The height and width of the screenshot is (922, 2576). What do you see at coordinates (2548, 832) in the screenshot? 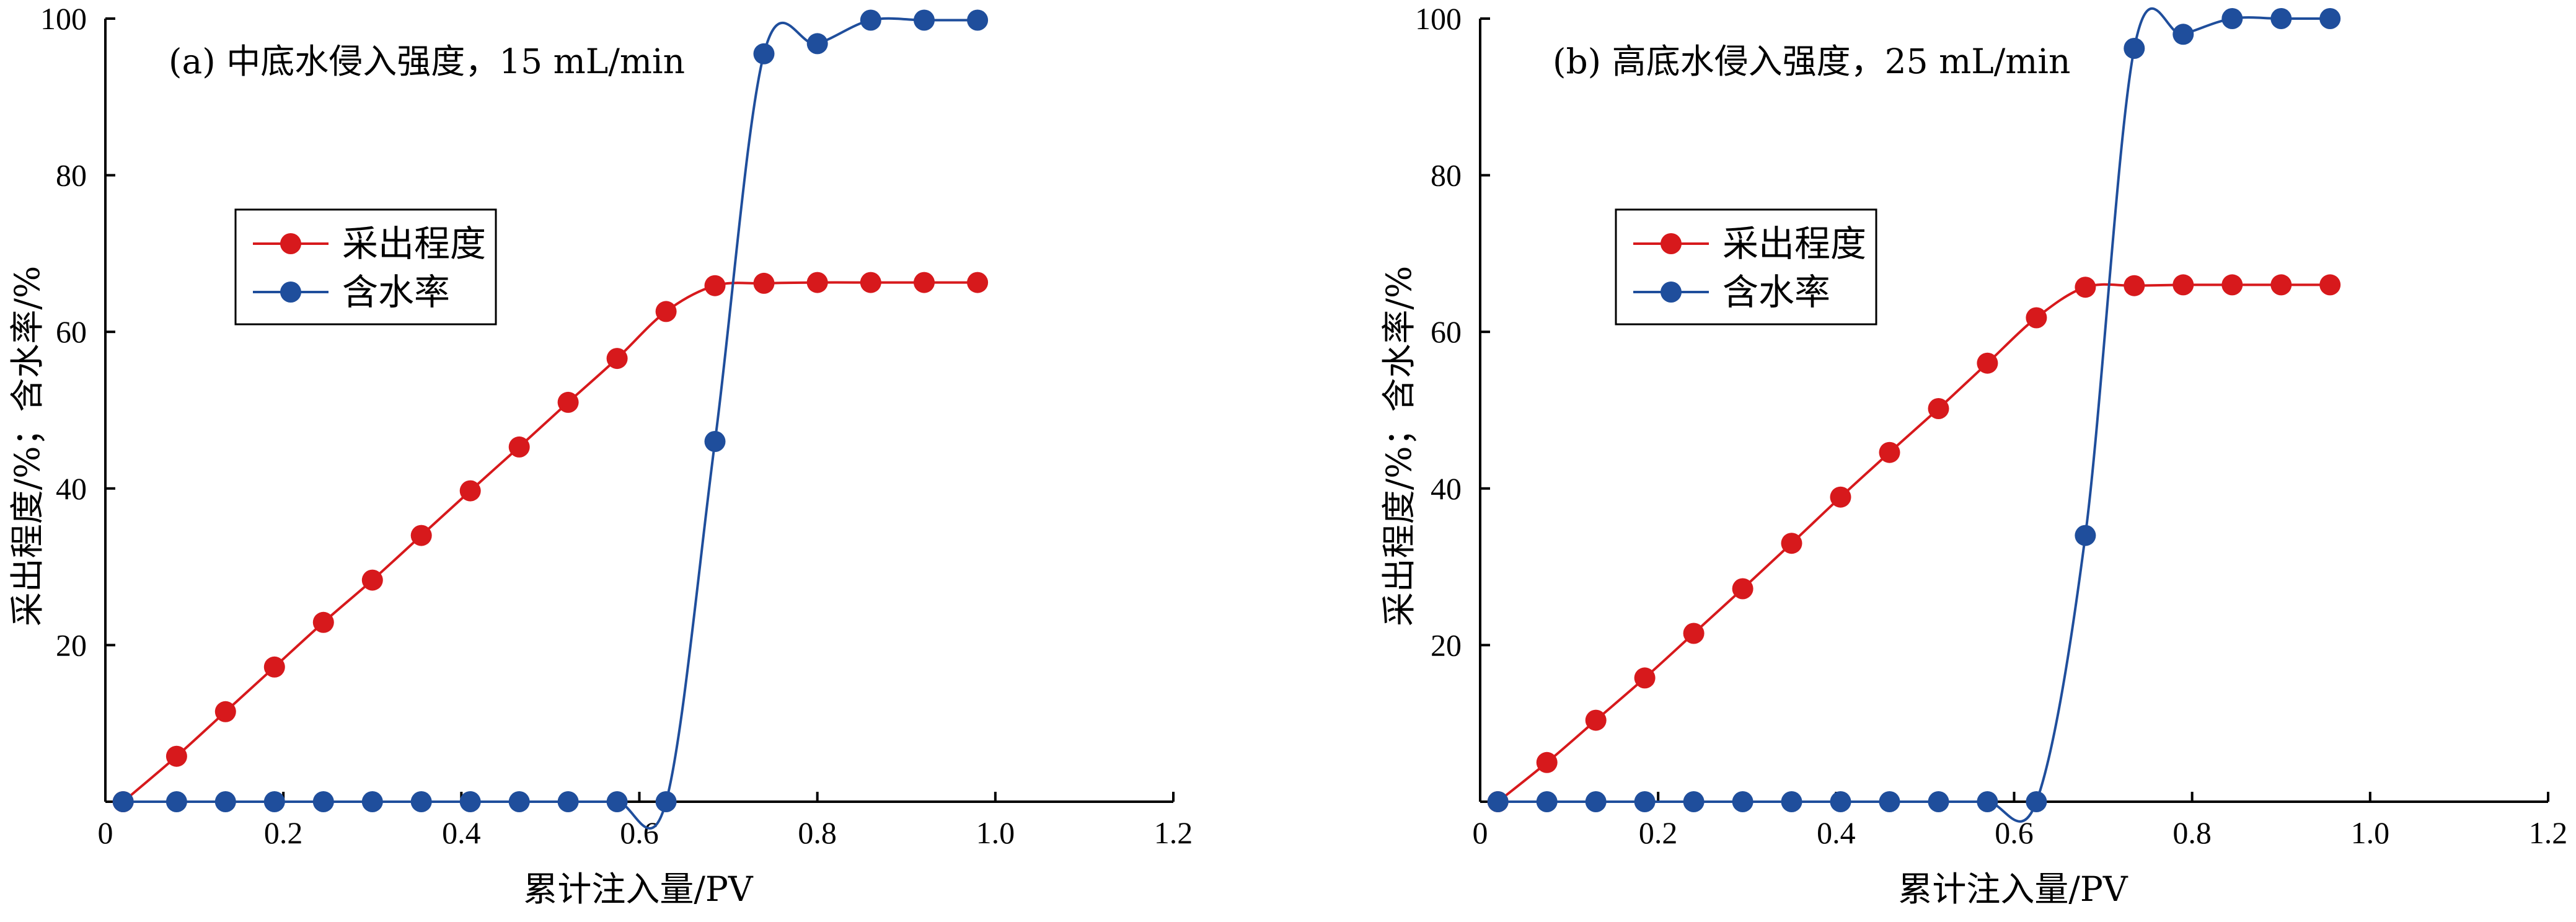
I see `x-tick-label: 1.2` at bounding box center [2548, 832].